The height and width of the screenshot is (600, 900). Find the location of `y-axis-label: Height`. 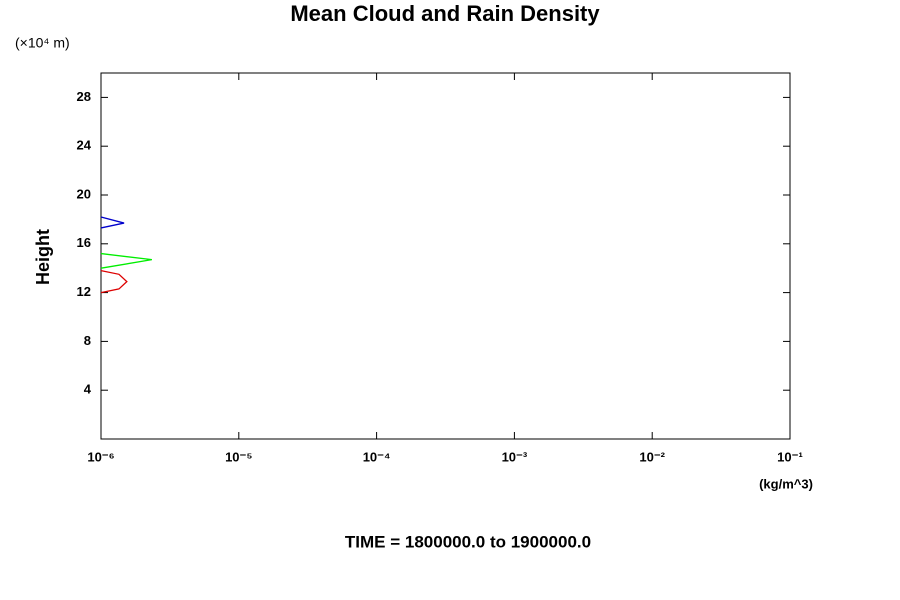

y-axis-label: Height is located at coordinates (43, 257).